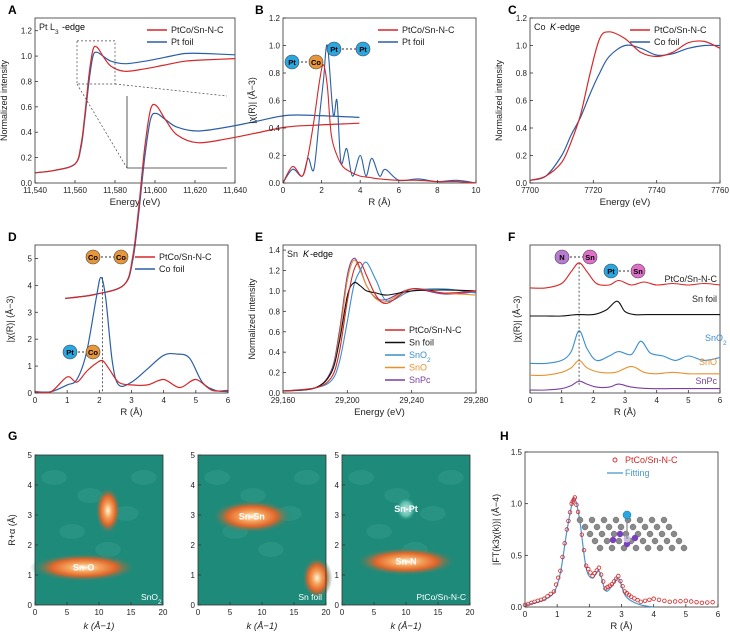 This screenshot has width=730, height=635. I want to click on label-ptco-f: PtCo/Sn-N-C, so click(690, 279).